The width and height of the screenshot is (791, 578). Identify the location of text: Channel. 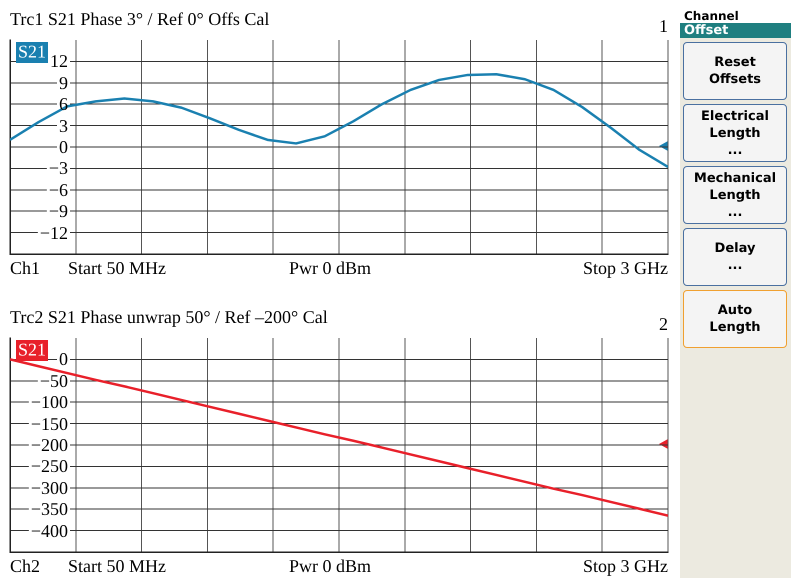
(735, 11).